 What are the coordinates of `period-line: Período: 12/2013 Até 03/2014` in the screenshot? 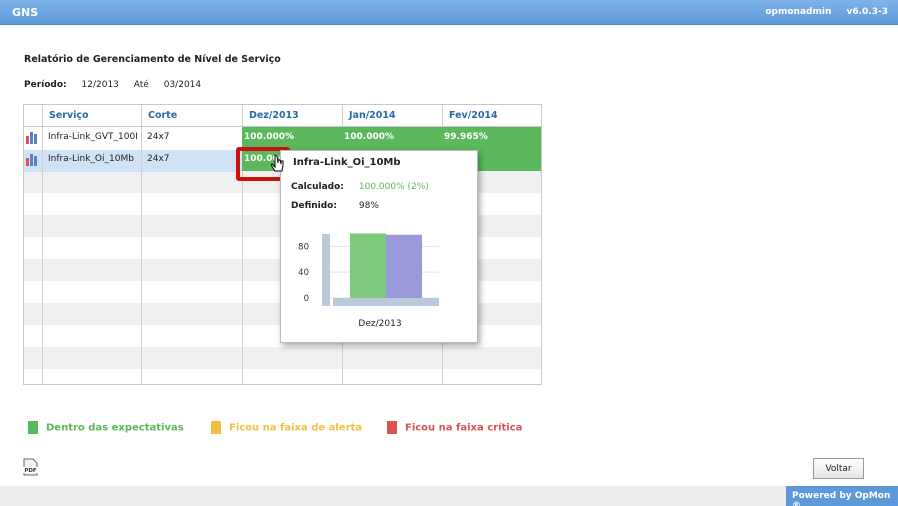 It's located at (112, 85).